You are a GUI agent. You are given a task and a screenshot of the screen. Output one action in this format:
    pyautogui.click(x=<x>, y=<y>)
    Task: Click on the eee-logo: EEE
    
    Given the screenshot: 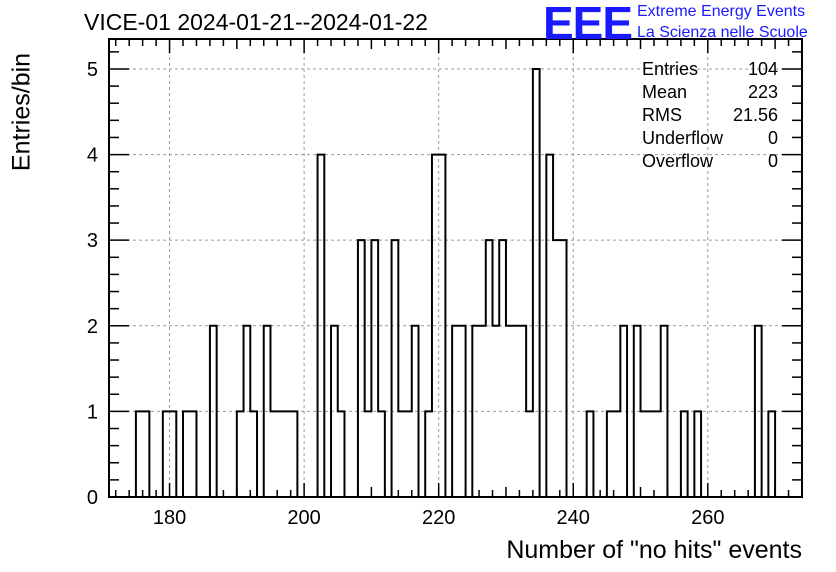 What is the action you would take?
    pyautogui.click(x=588, y=24)
    